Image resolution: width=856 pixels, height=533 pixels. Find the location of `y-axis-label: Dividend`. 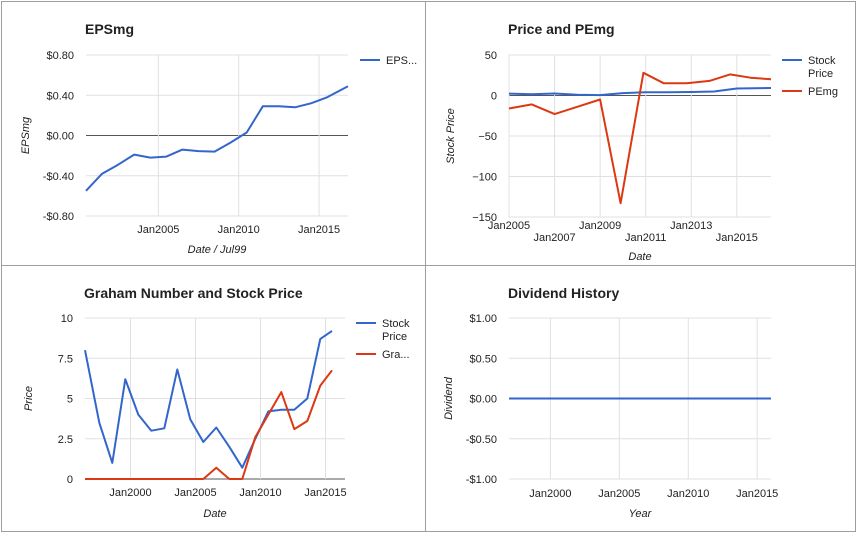

y-axis-label: Dividend is located at coordinates (449, 398).